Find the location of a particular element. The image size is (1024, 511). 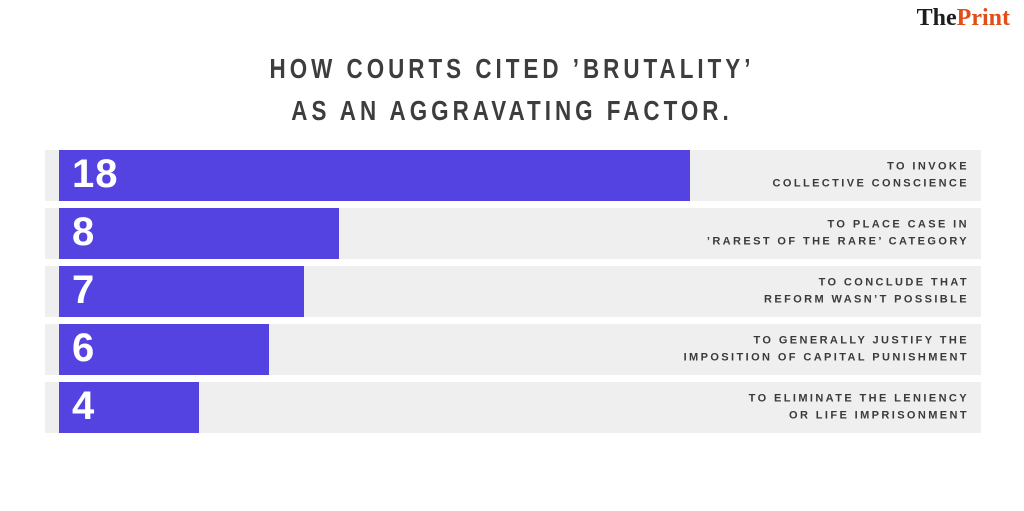

bar-label-line2: IMPOSITION OF CAPITAL PUNISHMENT is located at coordinates (826, 357).